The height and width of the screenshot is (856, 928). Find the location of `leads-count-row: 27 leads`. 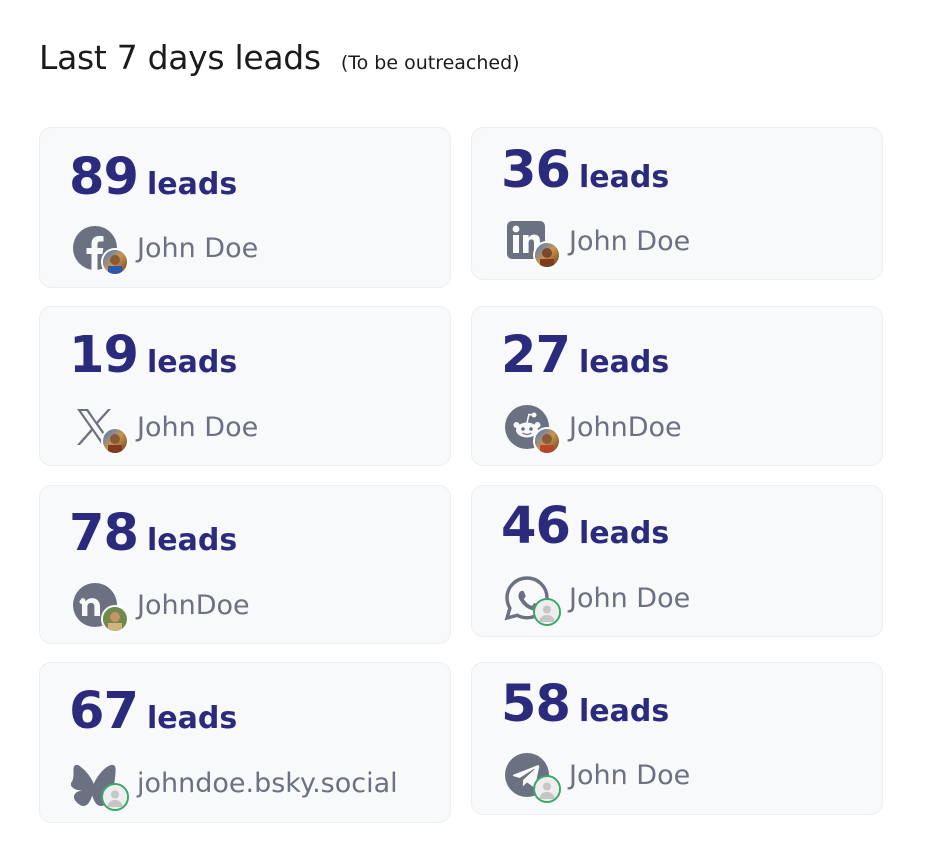

leads-count-row: 27 leads is located at coordinates (585, 355).